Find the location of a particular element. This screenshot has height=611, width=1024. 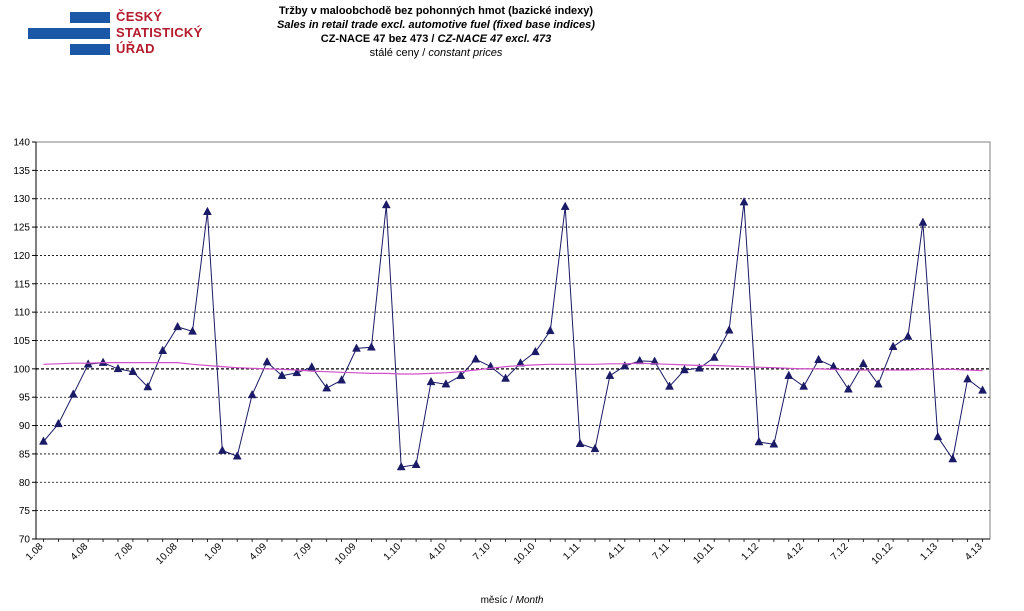

y-tick-label: 130 is located at coordinates (21, 199).